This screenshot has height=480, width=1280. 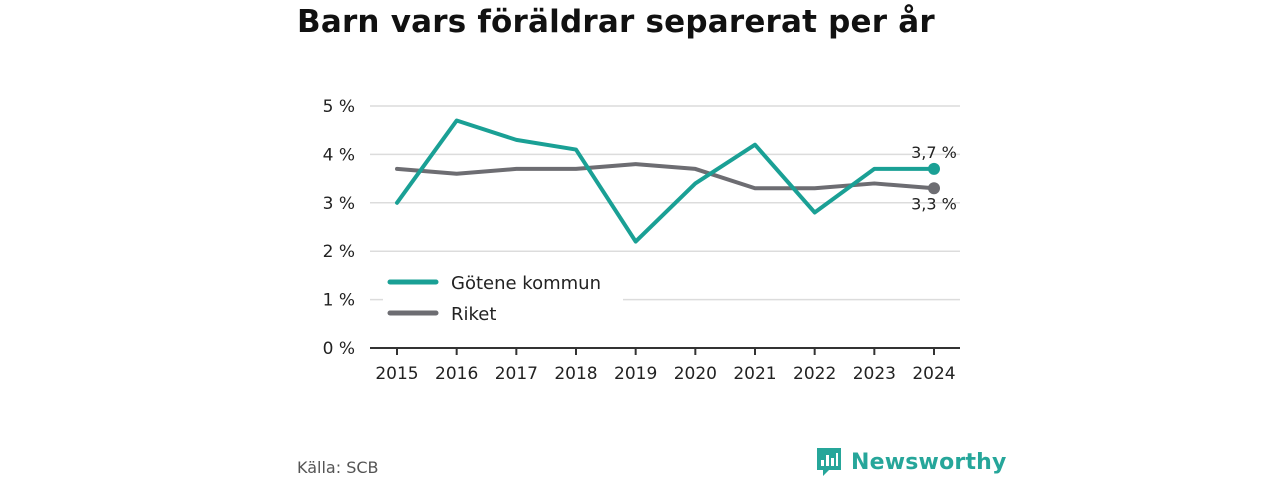 What do you see at coordinates (814, 374) in the screenshot?
I see `x-tick-label: 2022` at bounding box center [814, 374].